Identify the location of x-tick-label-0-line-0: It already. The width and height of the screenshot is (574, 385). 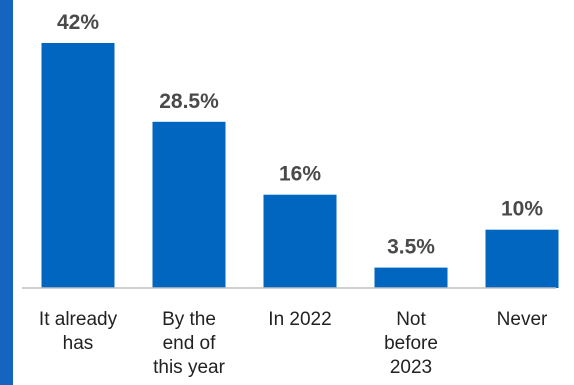
(78, 319).